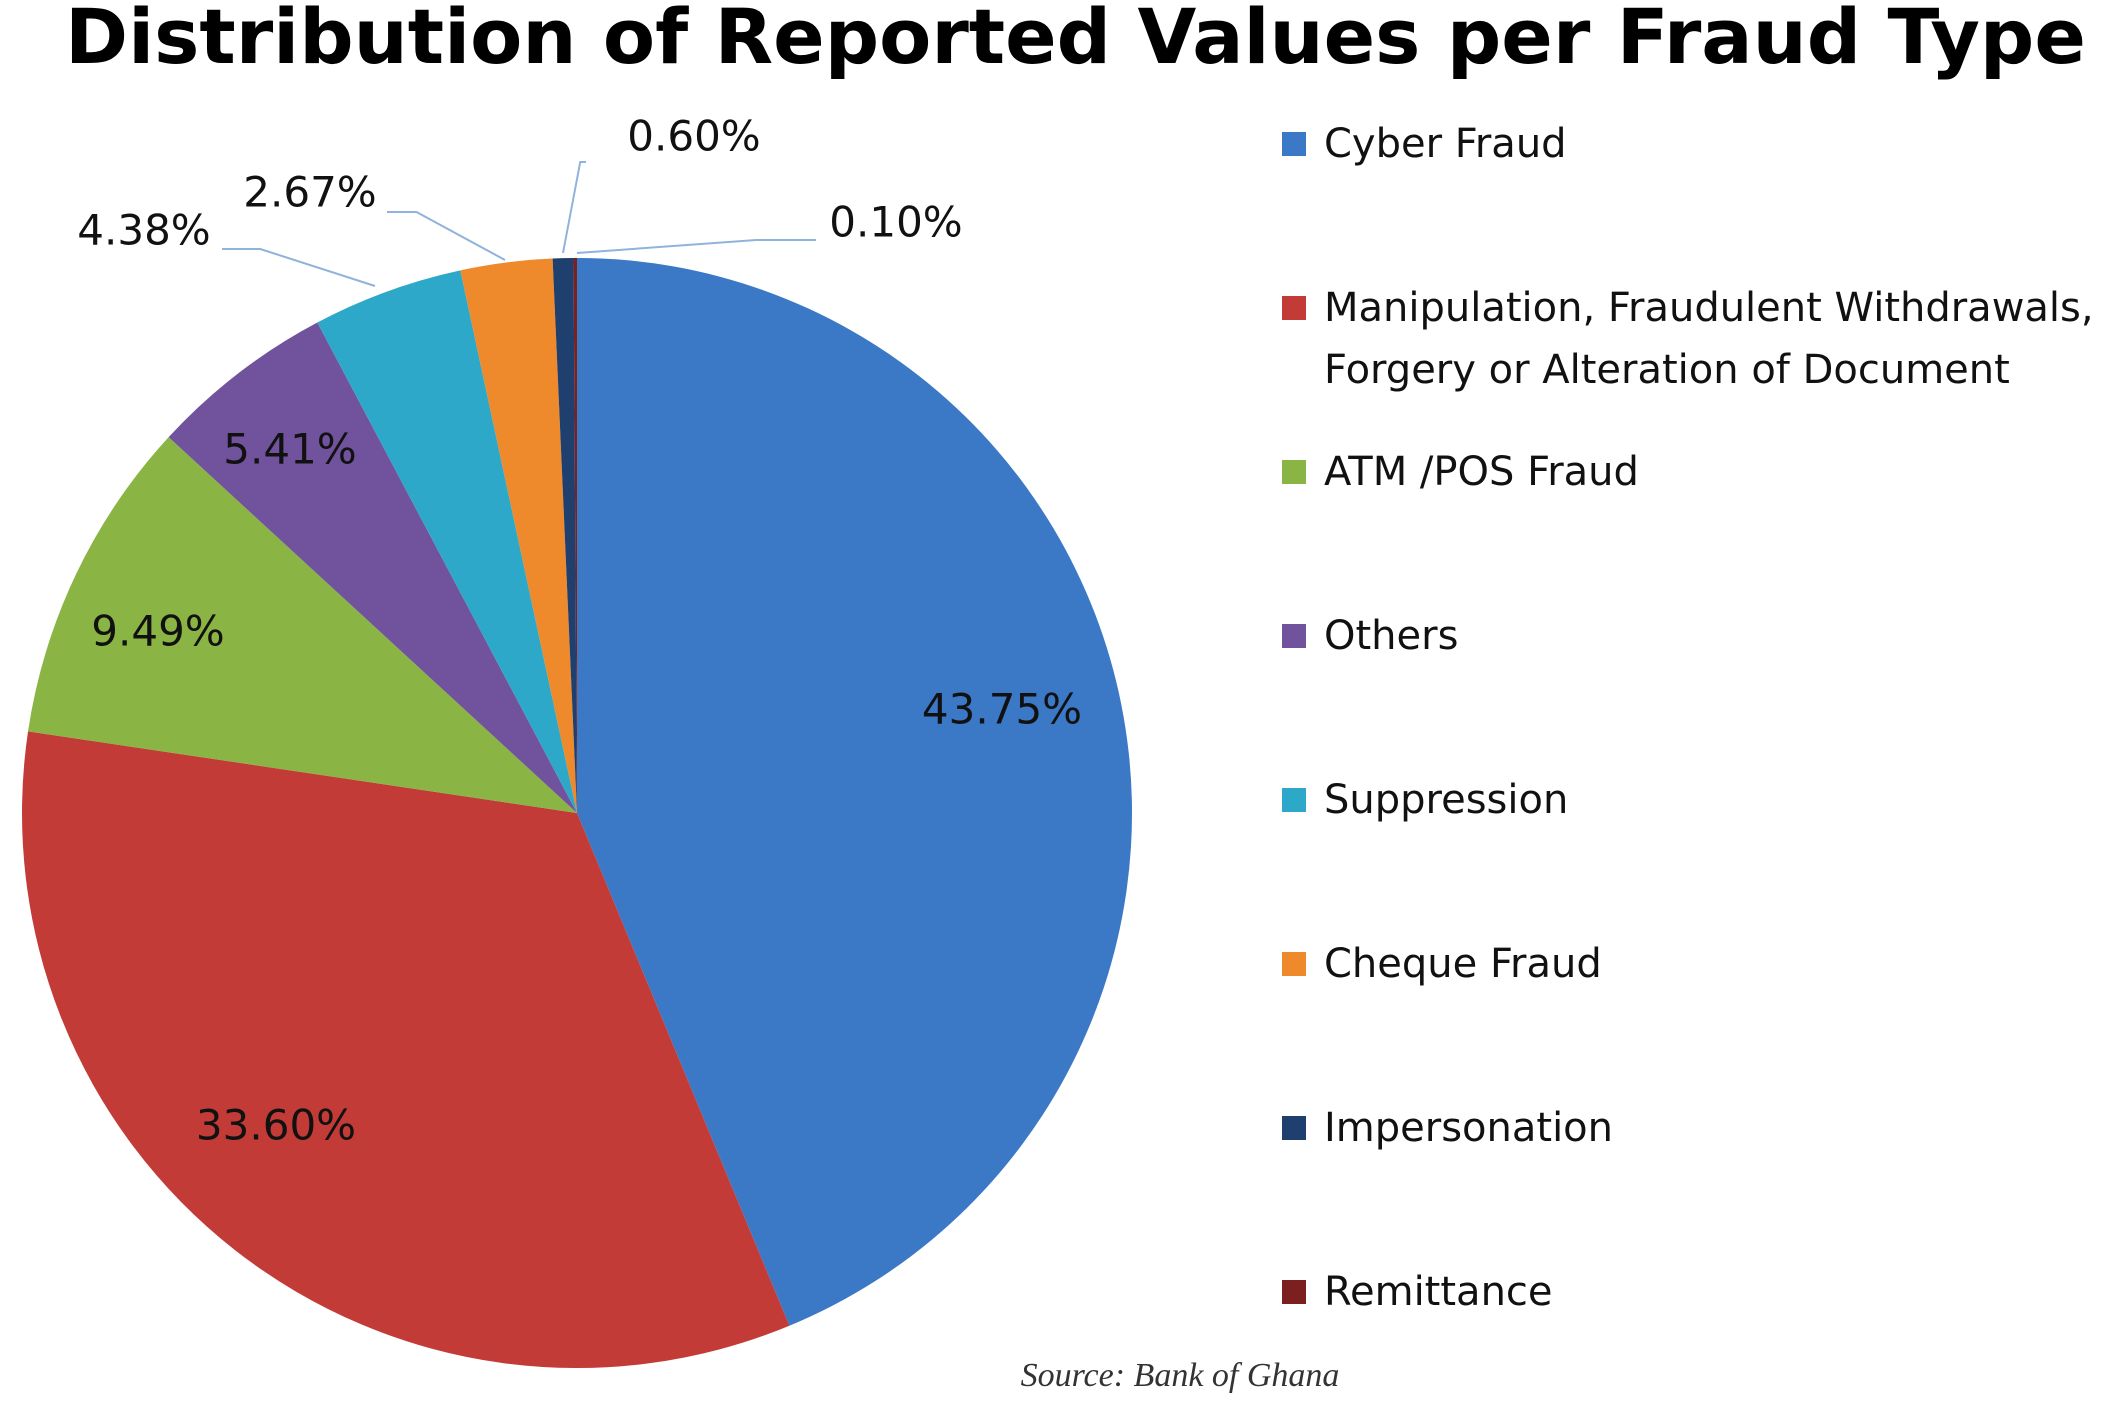 The image size is (2114, 1402). I want to click on legend-item: Cyber Fraud, so click(1692, 144).